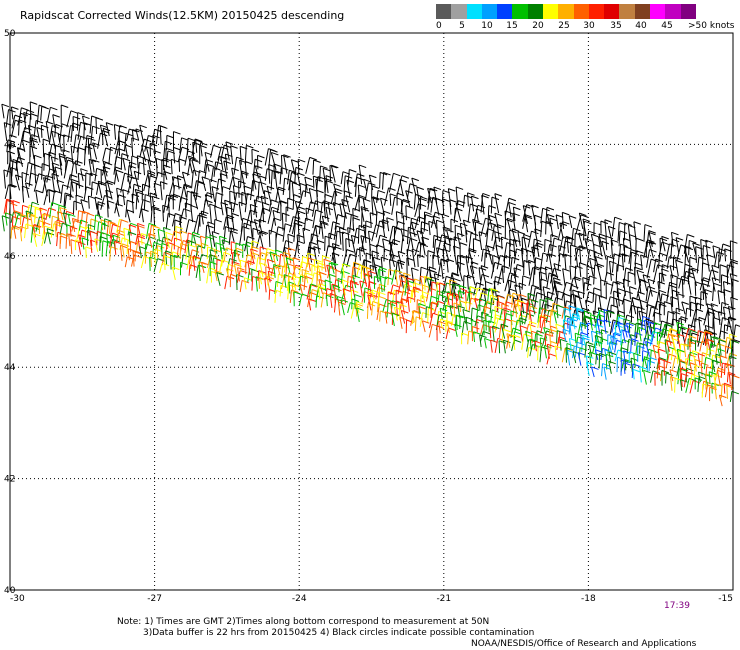  What do you see at coordinates (673, 11) in the screenshot?
I see `legend-swatch` at bounding box center [673, 11].